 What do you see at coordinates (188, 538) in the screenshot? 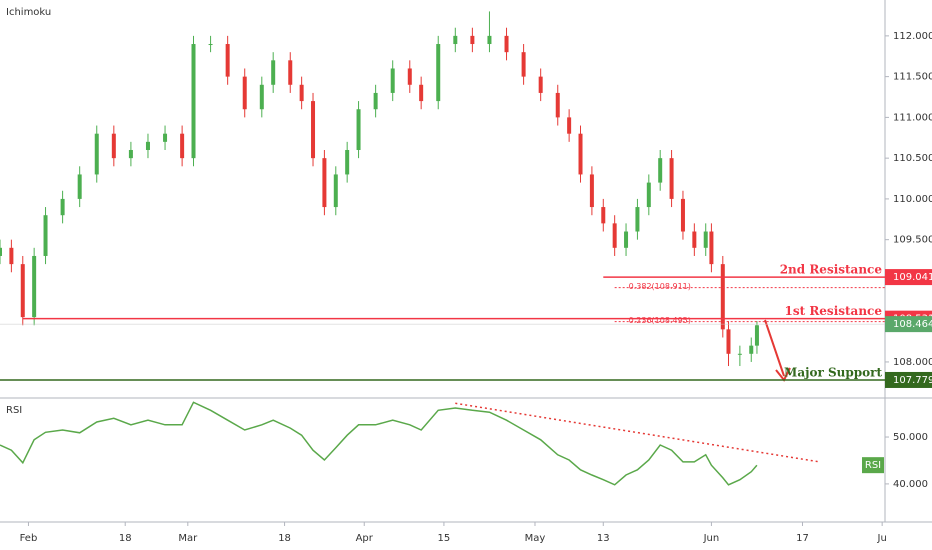
I see `x-tick-label: Mar` at bounding box center [188, 538].